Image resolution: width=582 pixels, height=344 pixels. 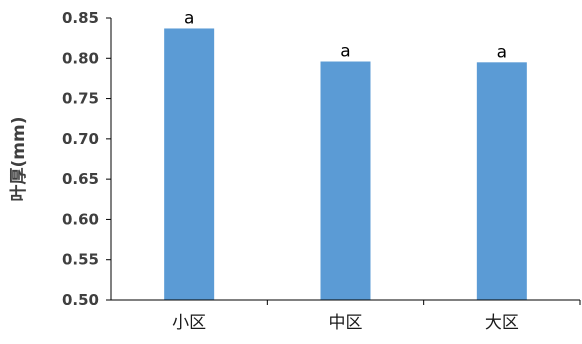 I want to click on y-tick-label: 0.85, so click(x=80, y=18).